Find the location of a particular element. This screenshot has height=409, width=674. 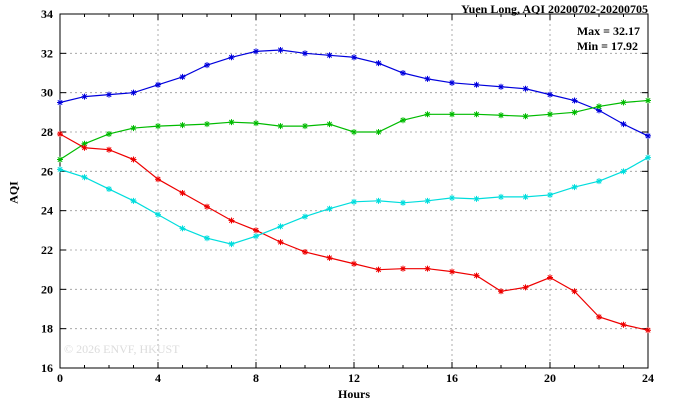

x-axis-label: Hours is located at coordinates (353, 394).